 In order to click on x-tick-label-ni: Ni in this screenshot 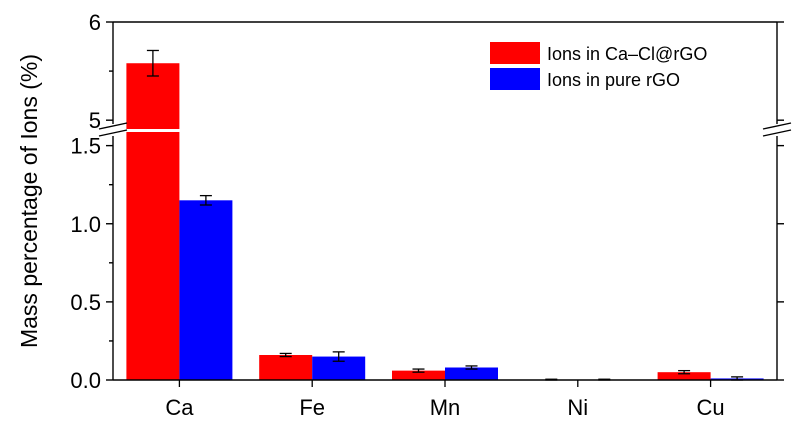, I will do `click(577, 407)`.